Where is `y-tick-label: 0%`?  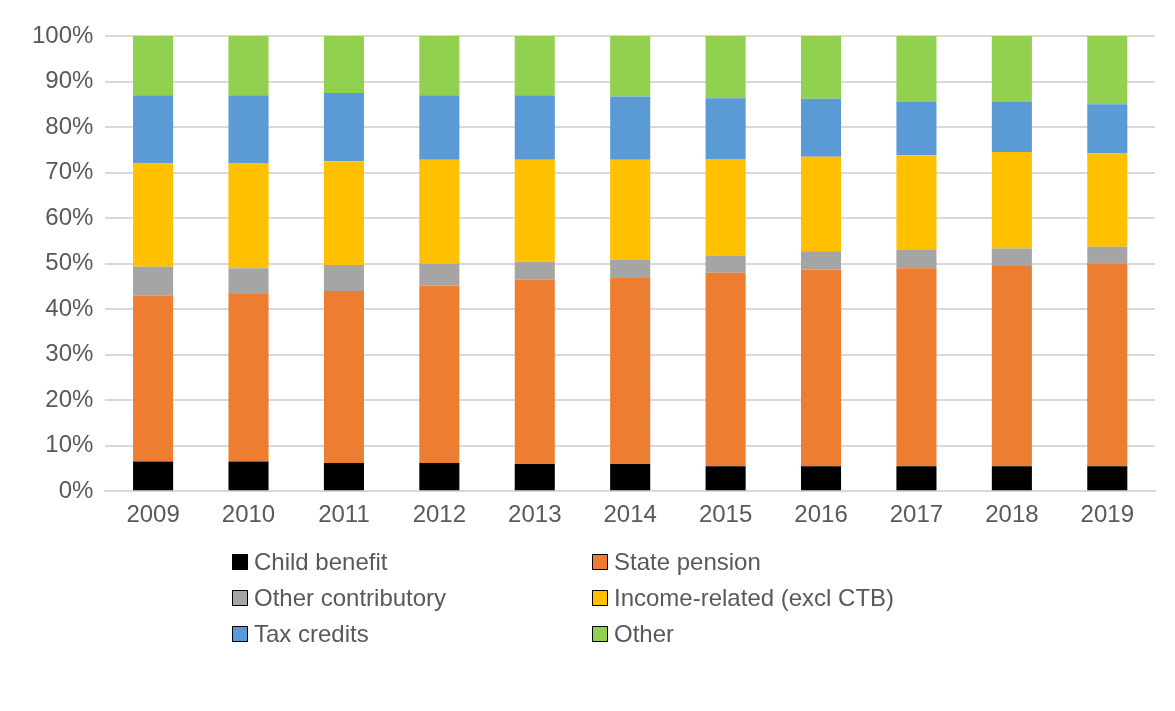 y-tick-label: 0% is located at coordinates (76, 489).